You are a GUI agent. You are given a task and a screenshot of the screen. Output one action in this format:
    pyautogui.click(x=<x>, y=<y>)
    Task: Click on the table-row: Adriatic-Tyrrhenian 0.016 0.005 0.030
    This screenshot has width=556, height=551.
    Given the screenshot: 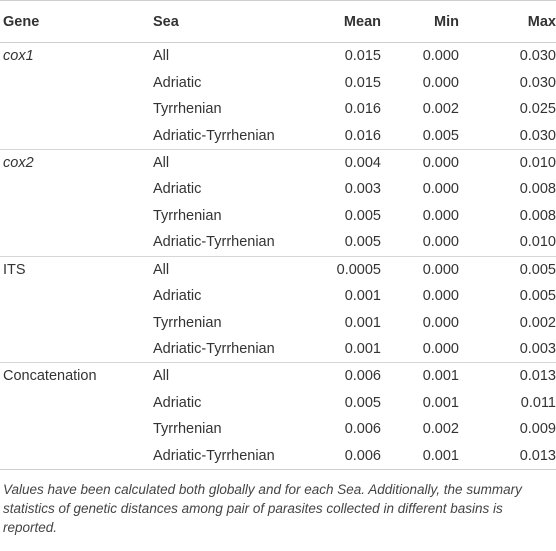 What is the action you would take?
    pyautogui.click(x=278, y=136)
    